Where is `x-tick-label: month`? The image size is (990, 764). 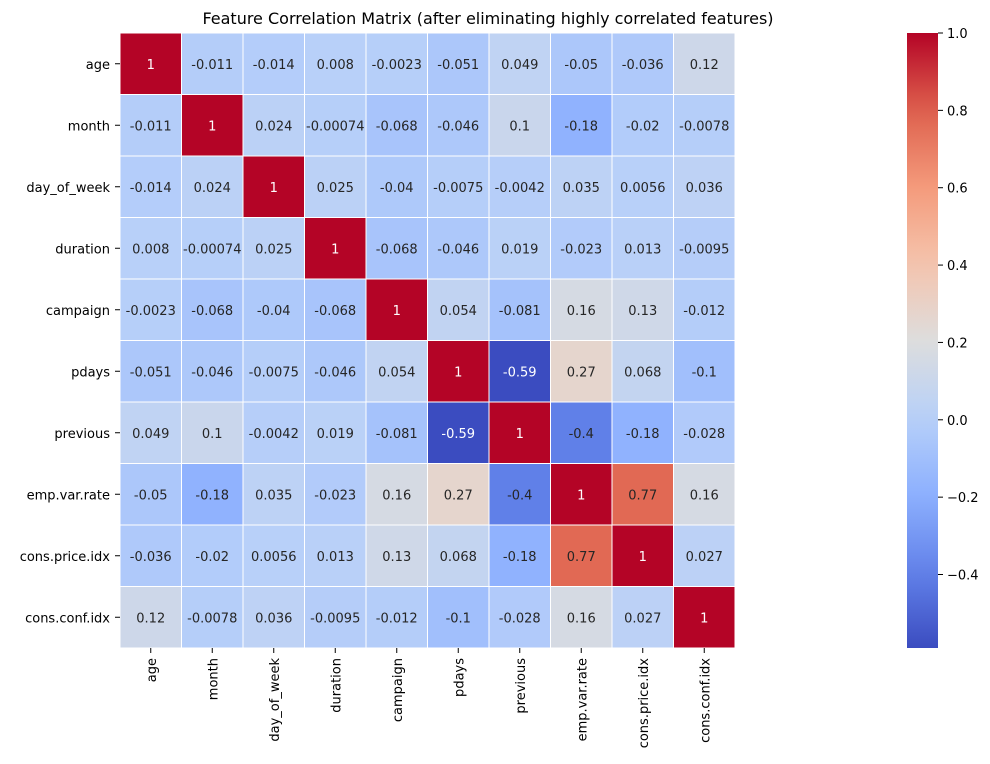 x-tick-label: month is located at coordinates (213, 679).